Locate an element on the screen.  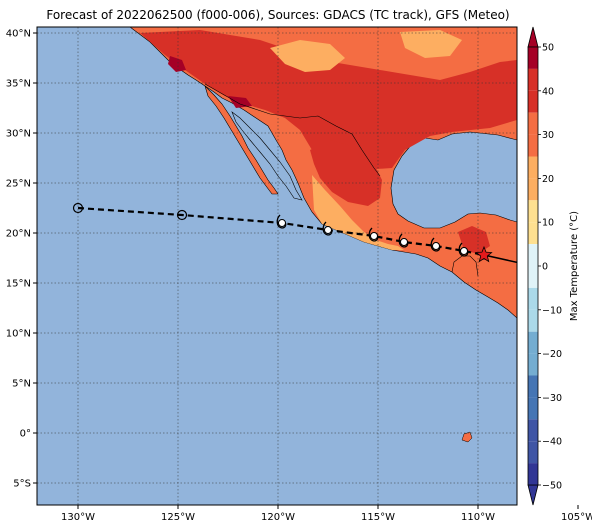
lon-tick-label: 130°W is located at coordinates (78, 517).